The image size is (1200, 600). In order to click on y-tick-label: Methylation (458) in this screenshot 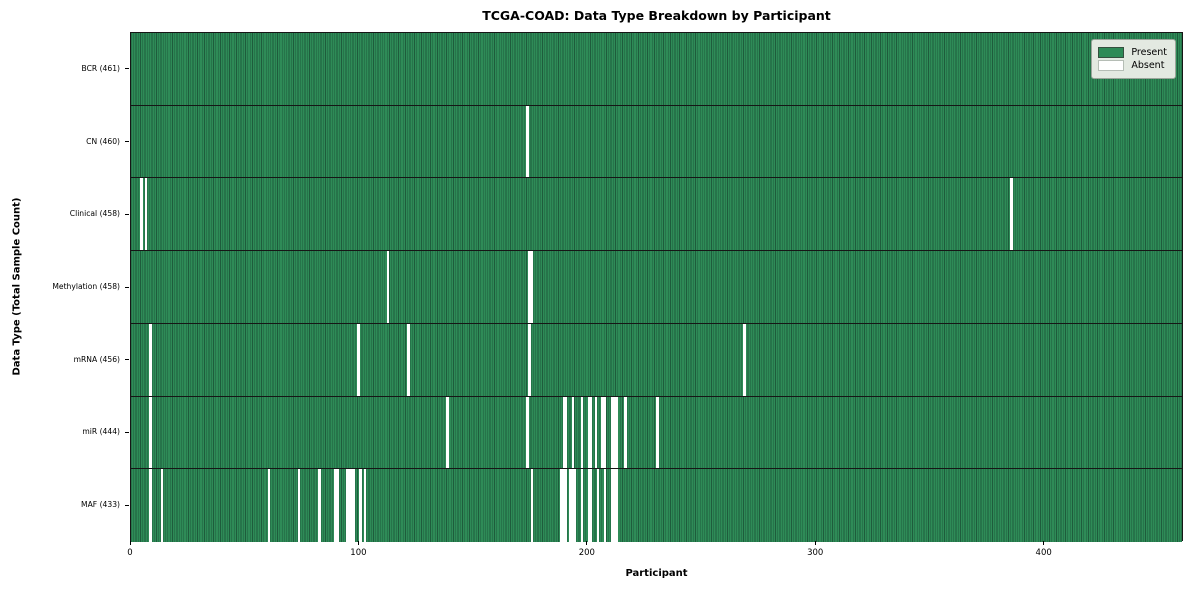, I will do `click(86, 286)`.